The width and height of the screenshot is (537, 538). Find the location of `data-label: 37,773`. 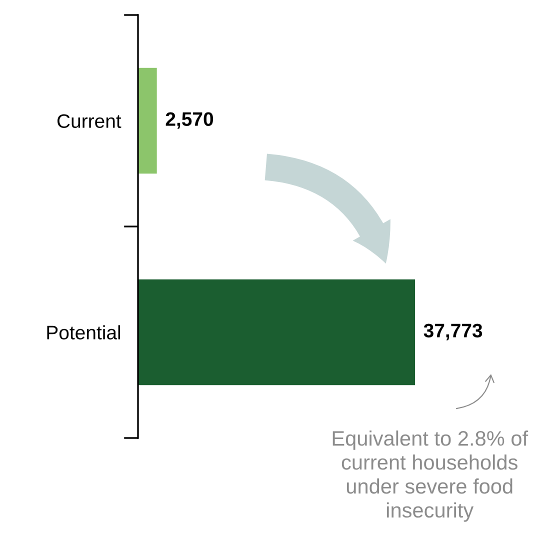

data-label: 37,773 is located at coordinates (453, 332).